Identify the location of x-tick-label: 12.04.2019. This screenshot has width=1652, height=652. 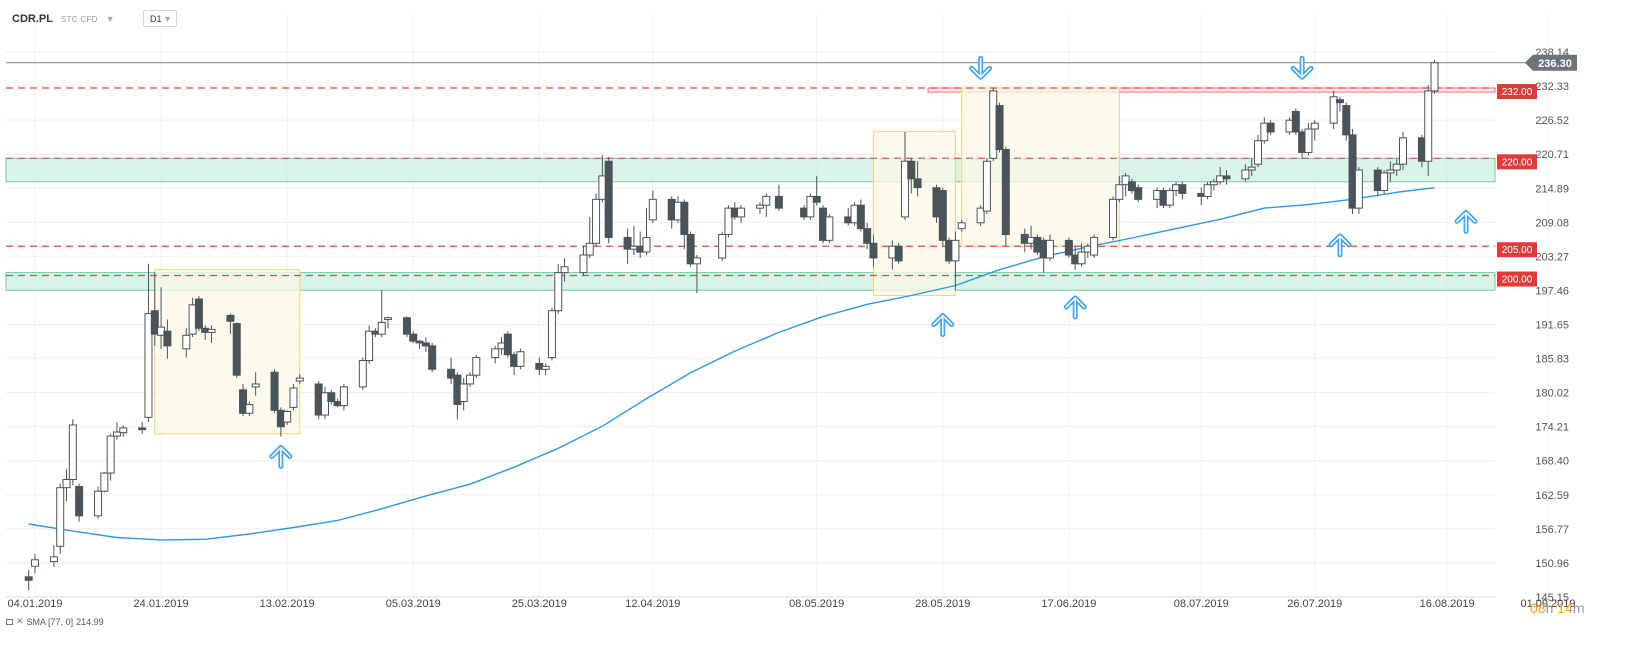
(652, 604).